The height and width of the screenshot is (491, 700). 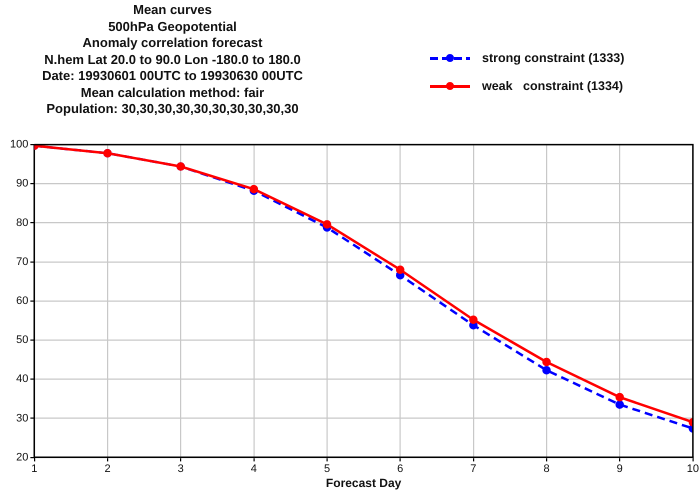 What do you see at coordinates (693, 469) in the screenshot?
I see `x-tick-label: 10` at bounding box center [693, 469].